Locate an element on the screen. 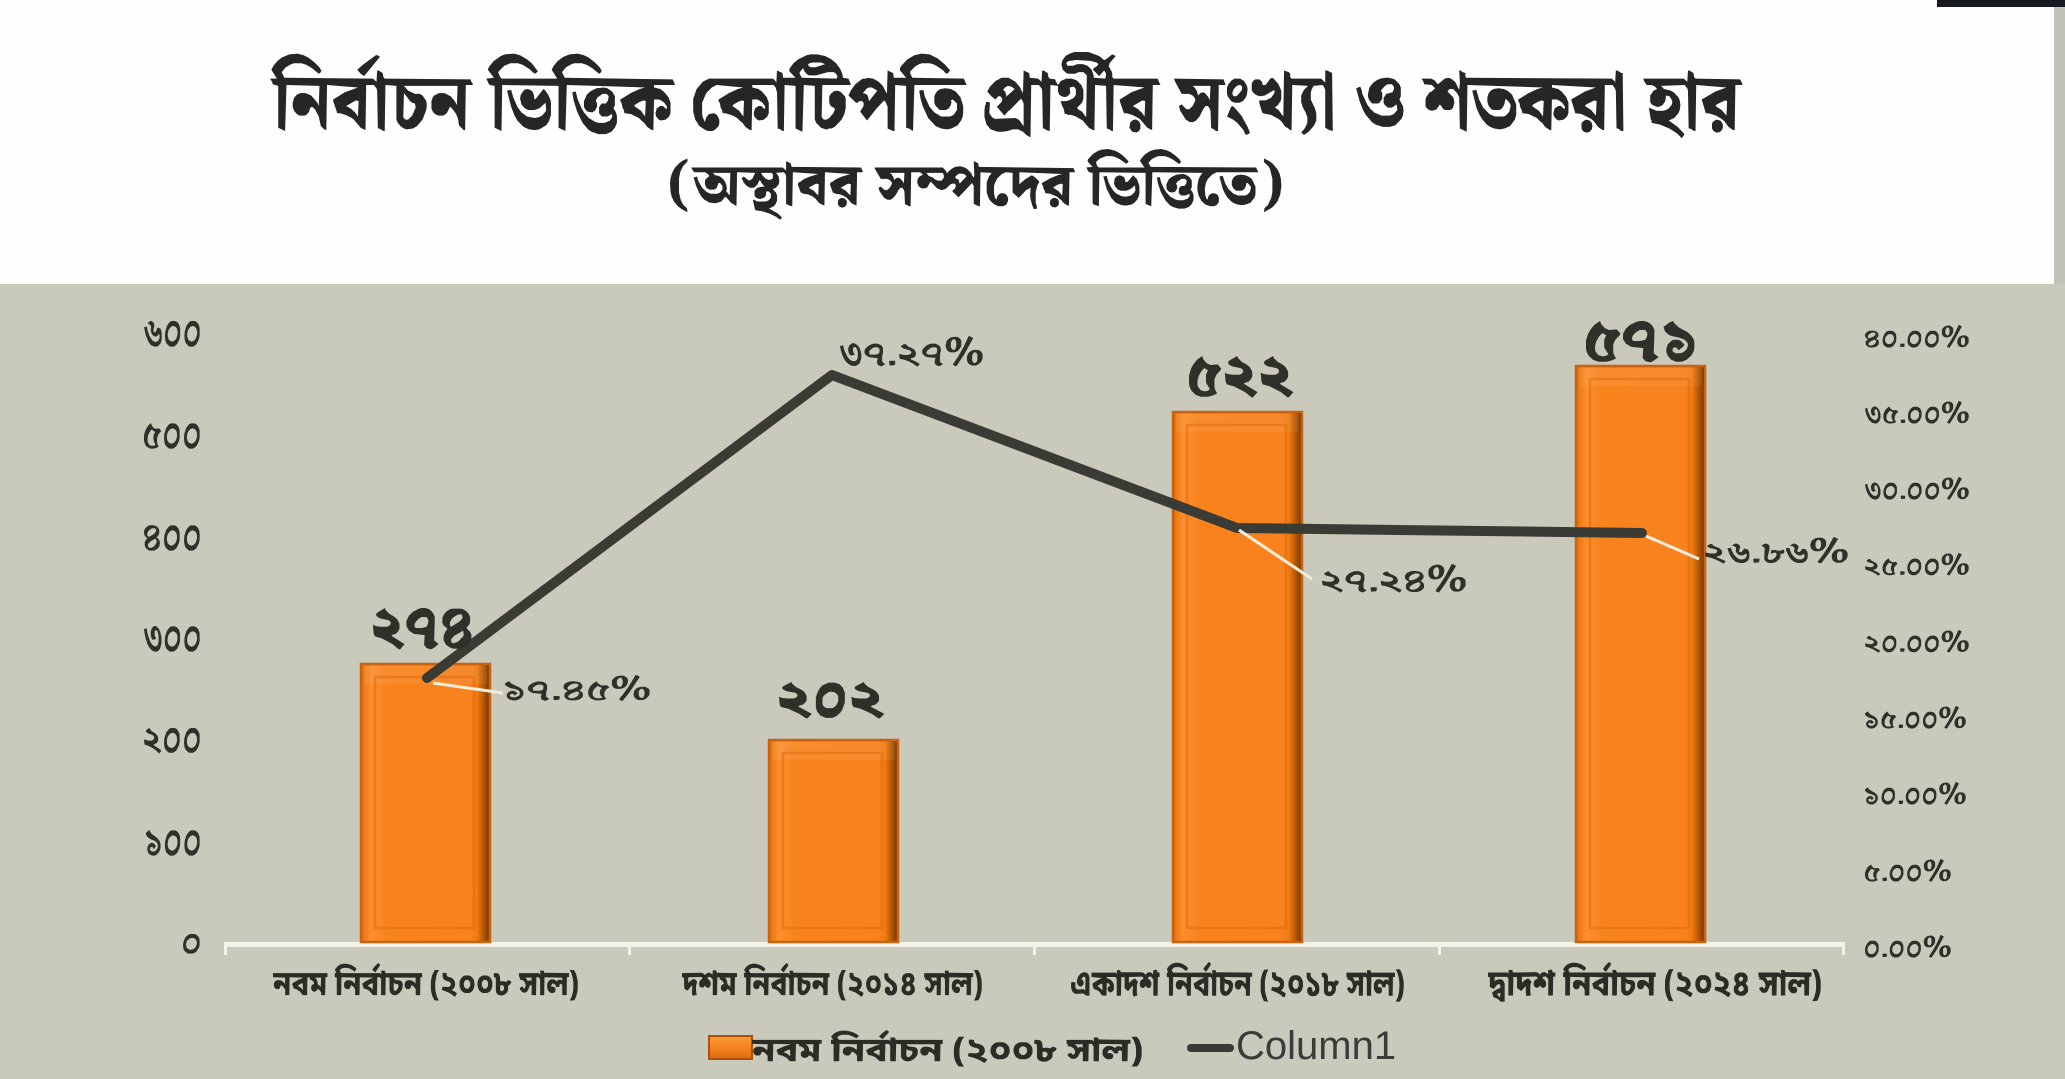  svg-text: Column1 is located at coordinates (1316, 1046).